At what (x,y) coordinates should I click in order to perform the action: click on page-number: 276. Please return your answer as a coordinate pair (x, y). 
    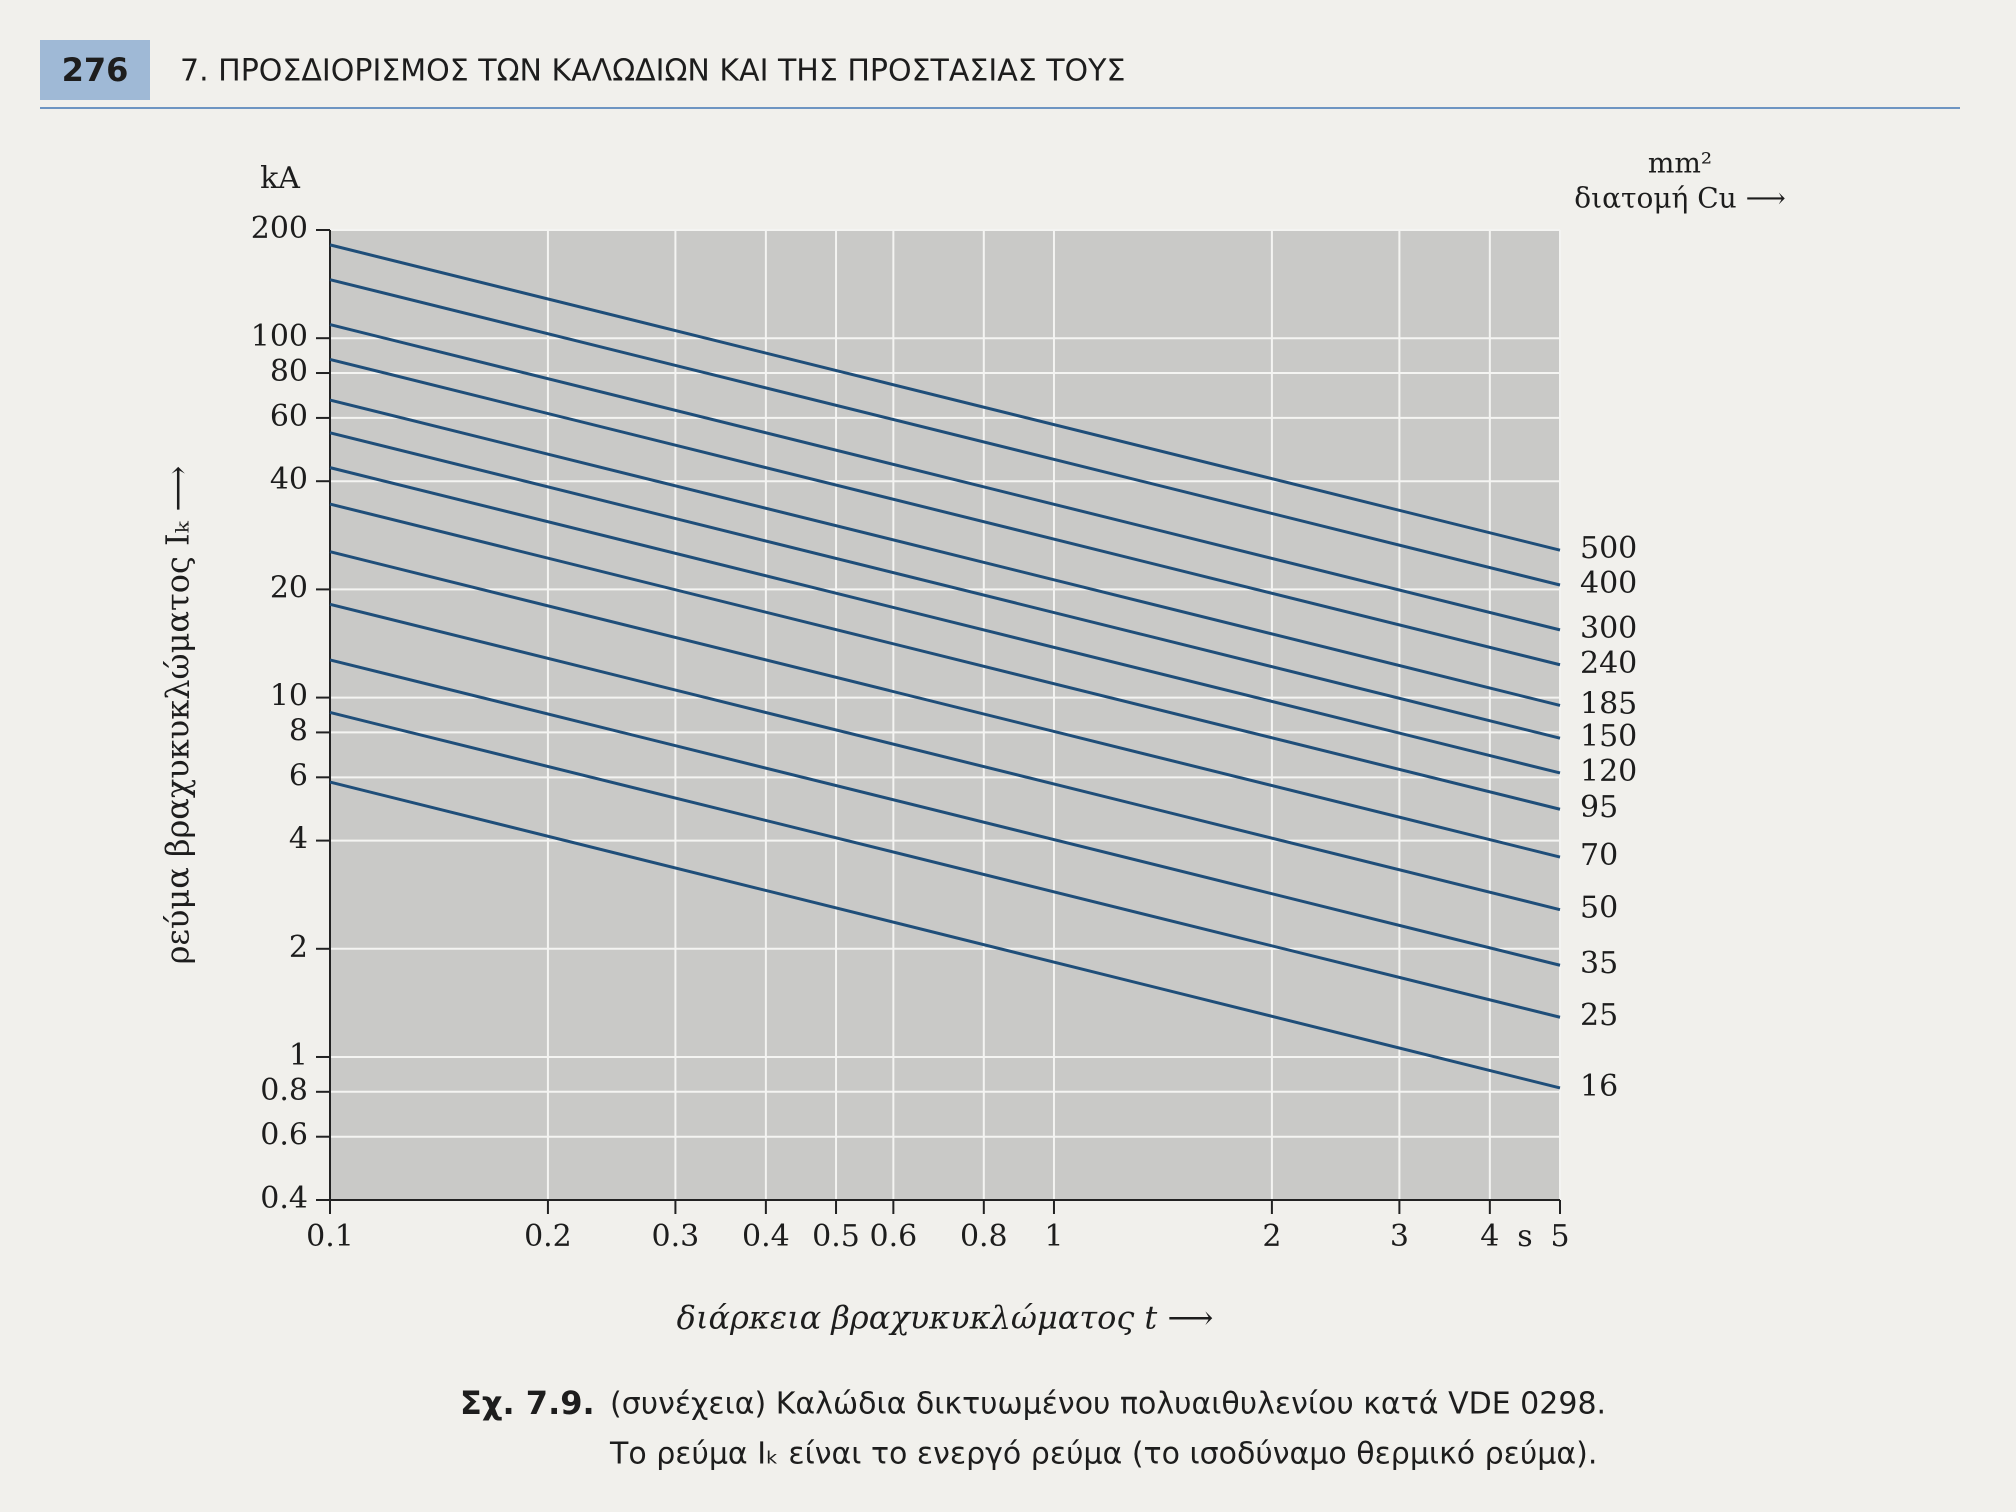
    Looking at the image, I should click on (95, 70).